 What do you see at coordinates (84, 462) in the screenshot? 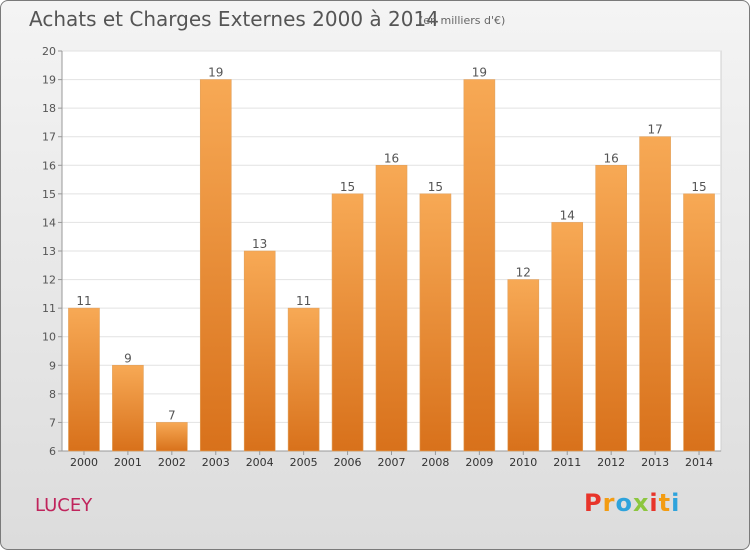
I see `x-tick-label: 2000` at bounding box center [84, 462].